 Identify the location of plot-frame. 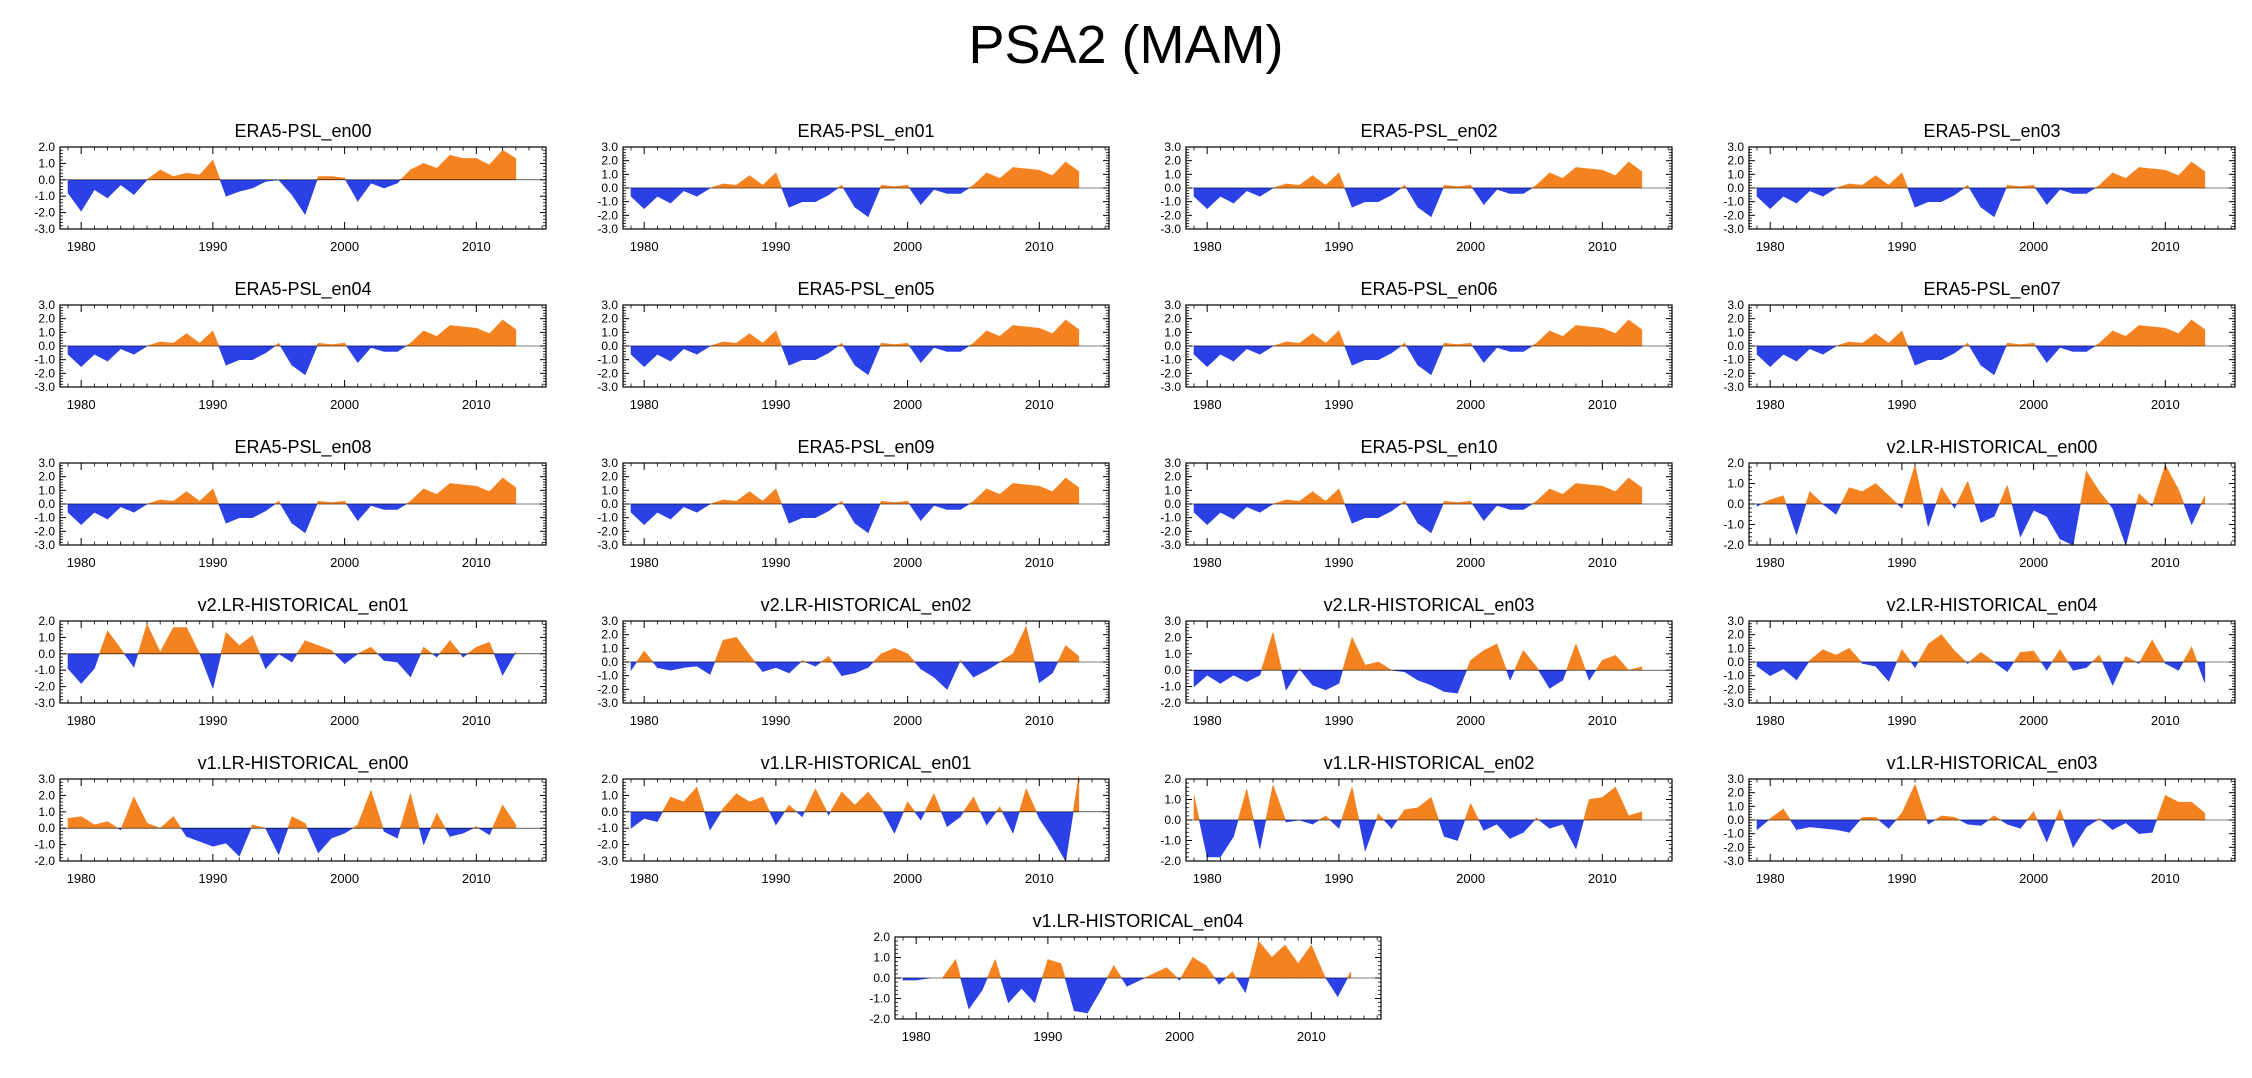
(1429, 662).